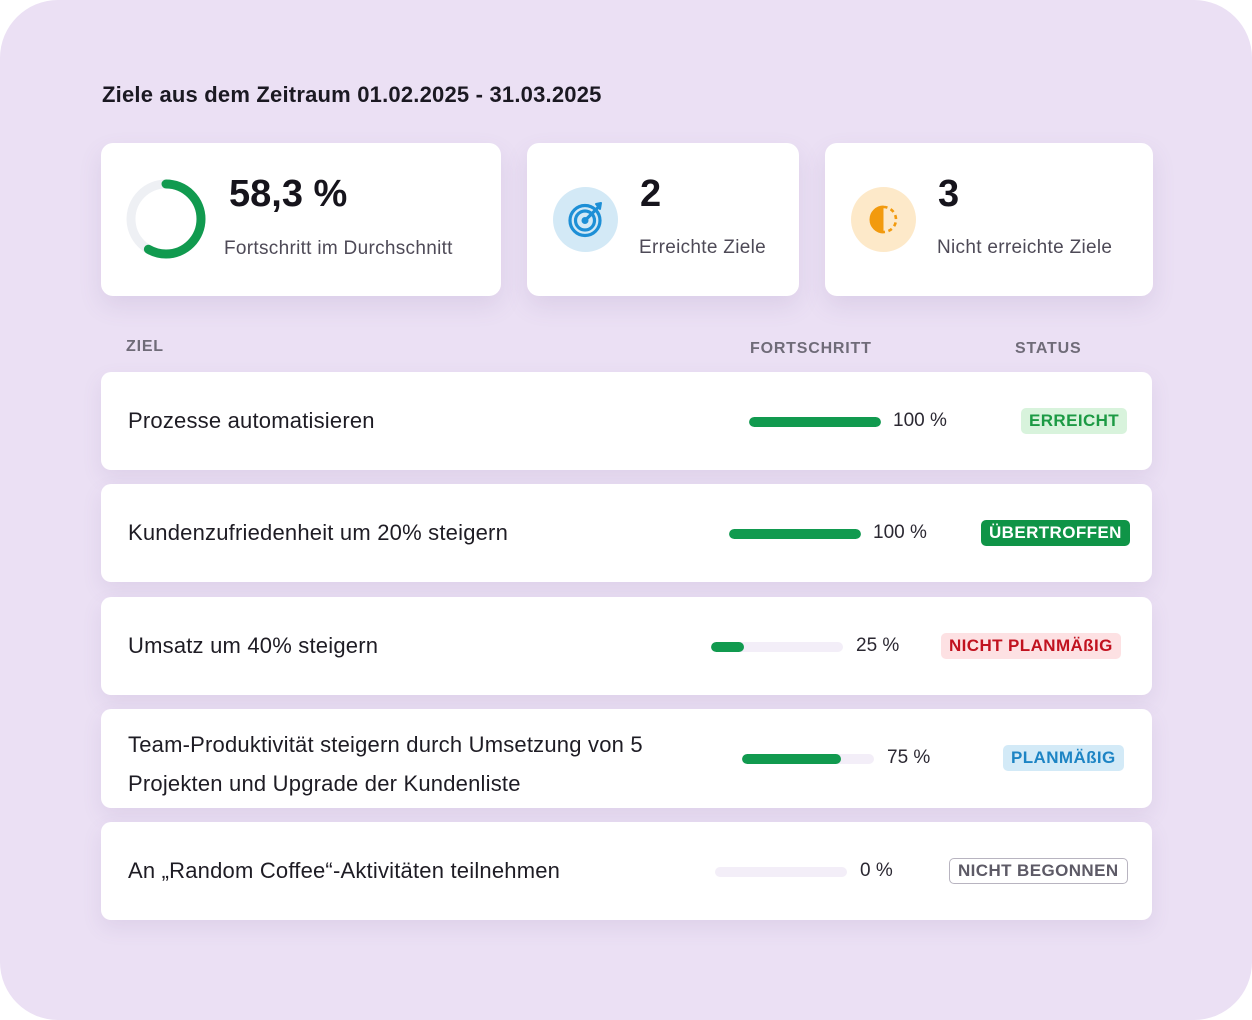  Describe the element at coordinates (1031, 646) in the screenshot. I see `status-badge: NICHT PLANMÄßIG` at that location.